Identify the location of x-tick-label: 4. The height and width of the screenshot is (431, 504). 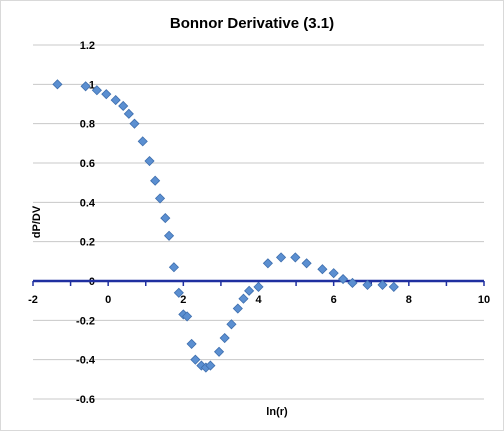
(258, 300).